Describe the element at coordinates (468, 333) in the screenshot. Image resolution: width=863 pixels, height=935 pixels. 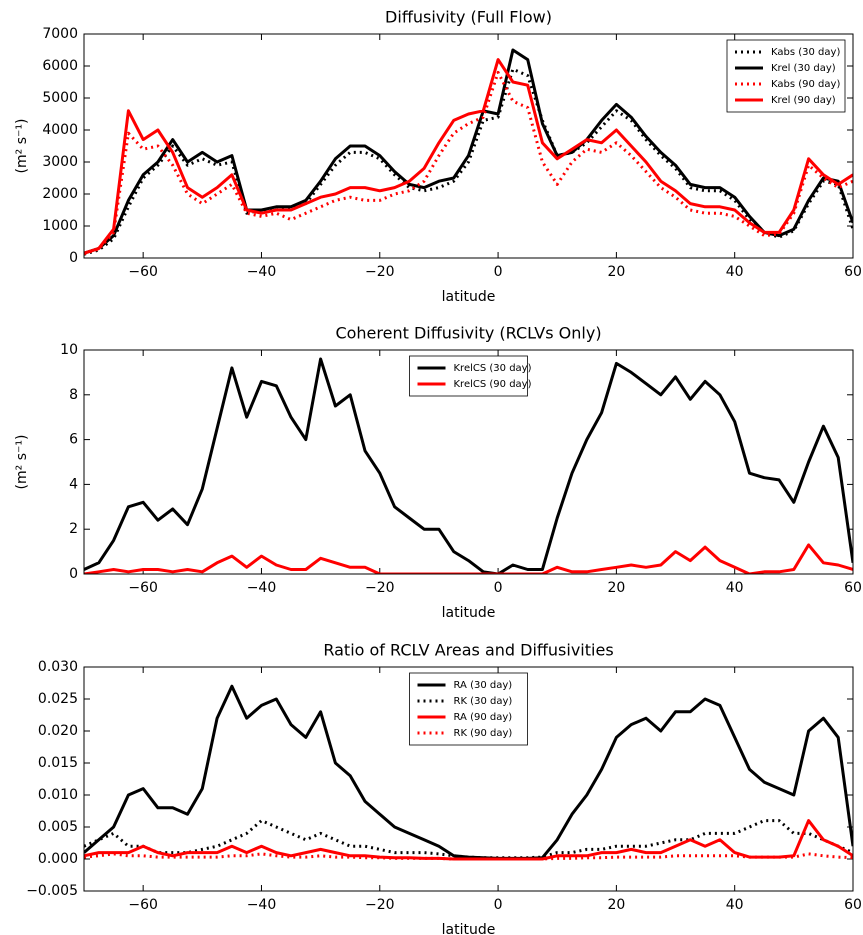
I see `chart-title: Coherent Diffusivity (RCLVs Only)` at that location.